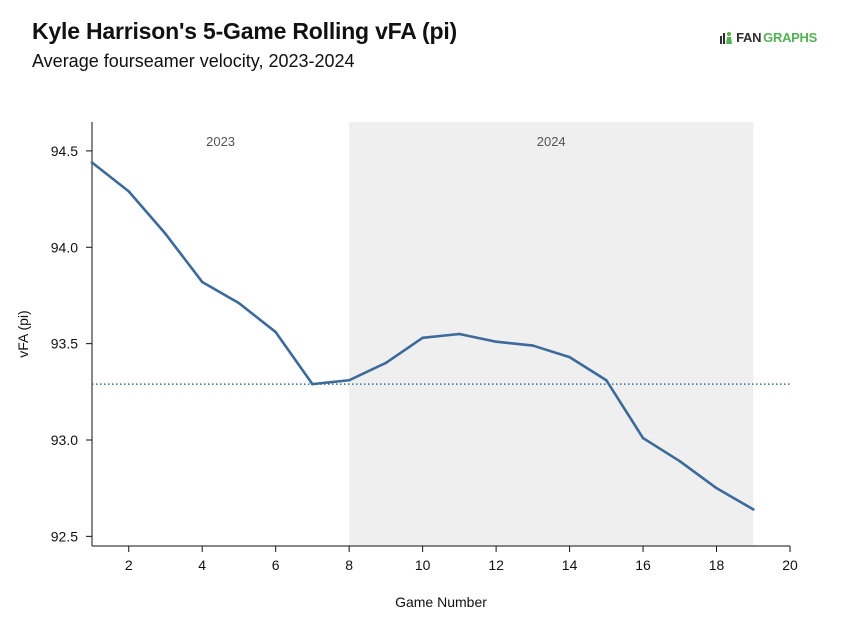  What do you see at coordinates (790, 37) in the screenshot?
I see `fangraphs-logo-graphs: GRAPHS` at bounding box center [790, 37].